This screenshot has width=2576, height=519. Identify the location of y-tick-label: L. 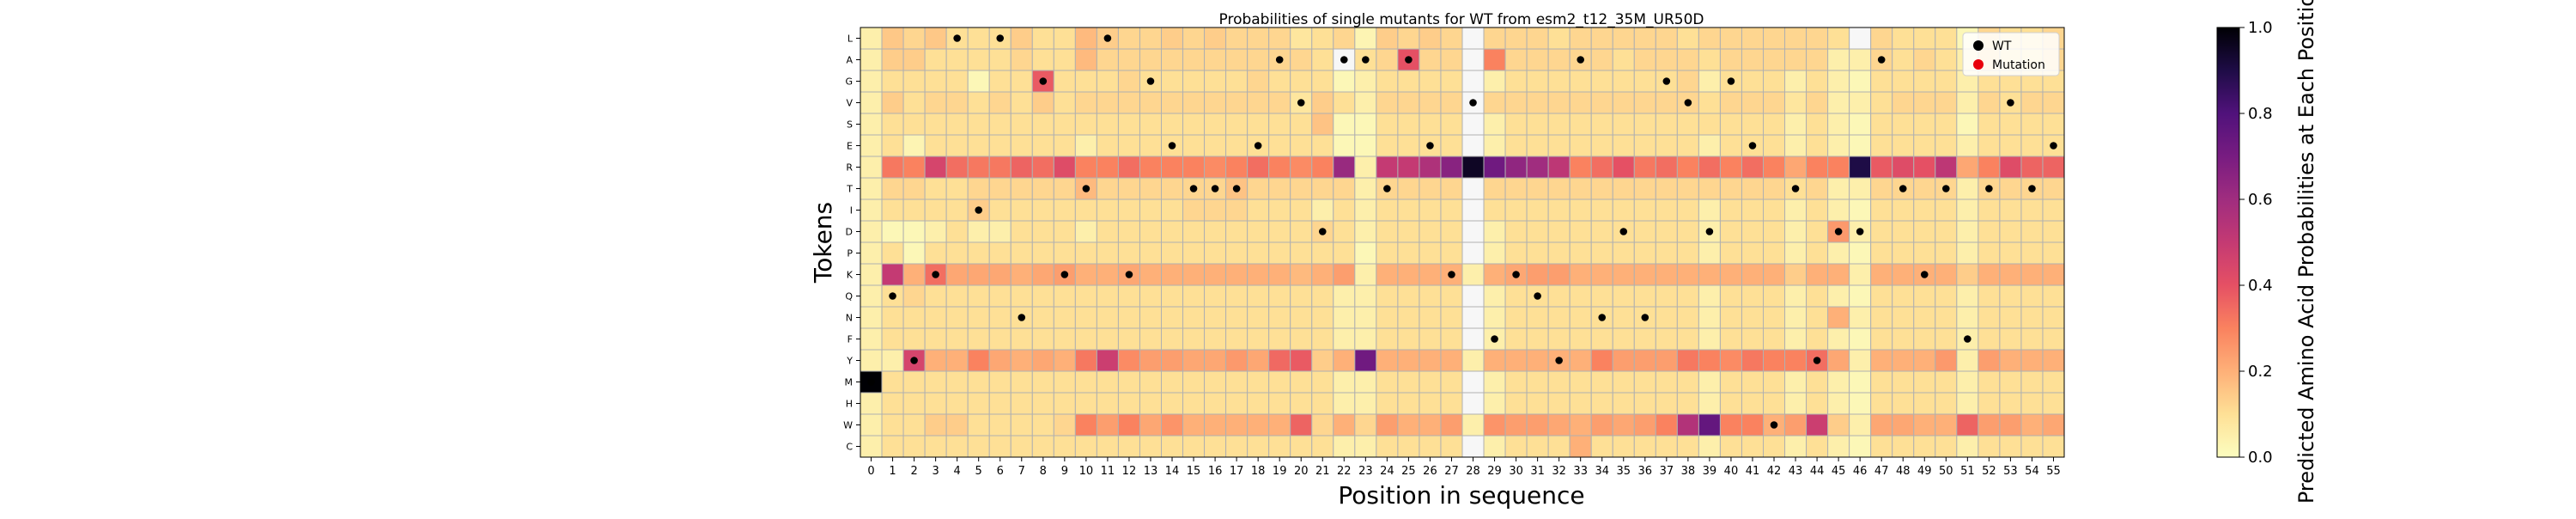
(851, 39).